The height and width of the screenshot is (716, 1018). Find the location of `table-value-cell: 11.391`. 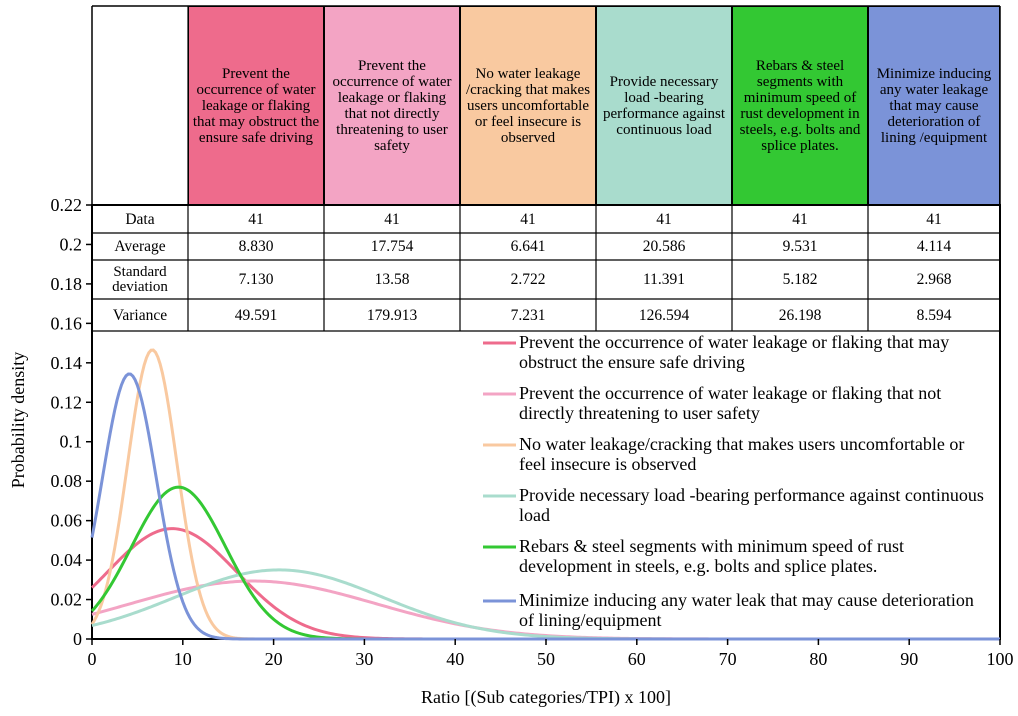

table-value-cell: 11.391 is located at coordinates (664, 279).